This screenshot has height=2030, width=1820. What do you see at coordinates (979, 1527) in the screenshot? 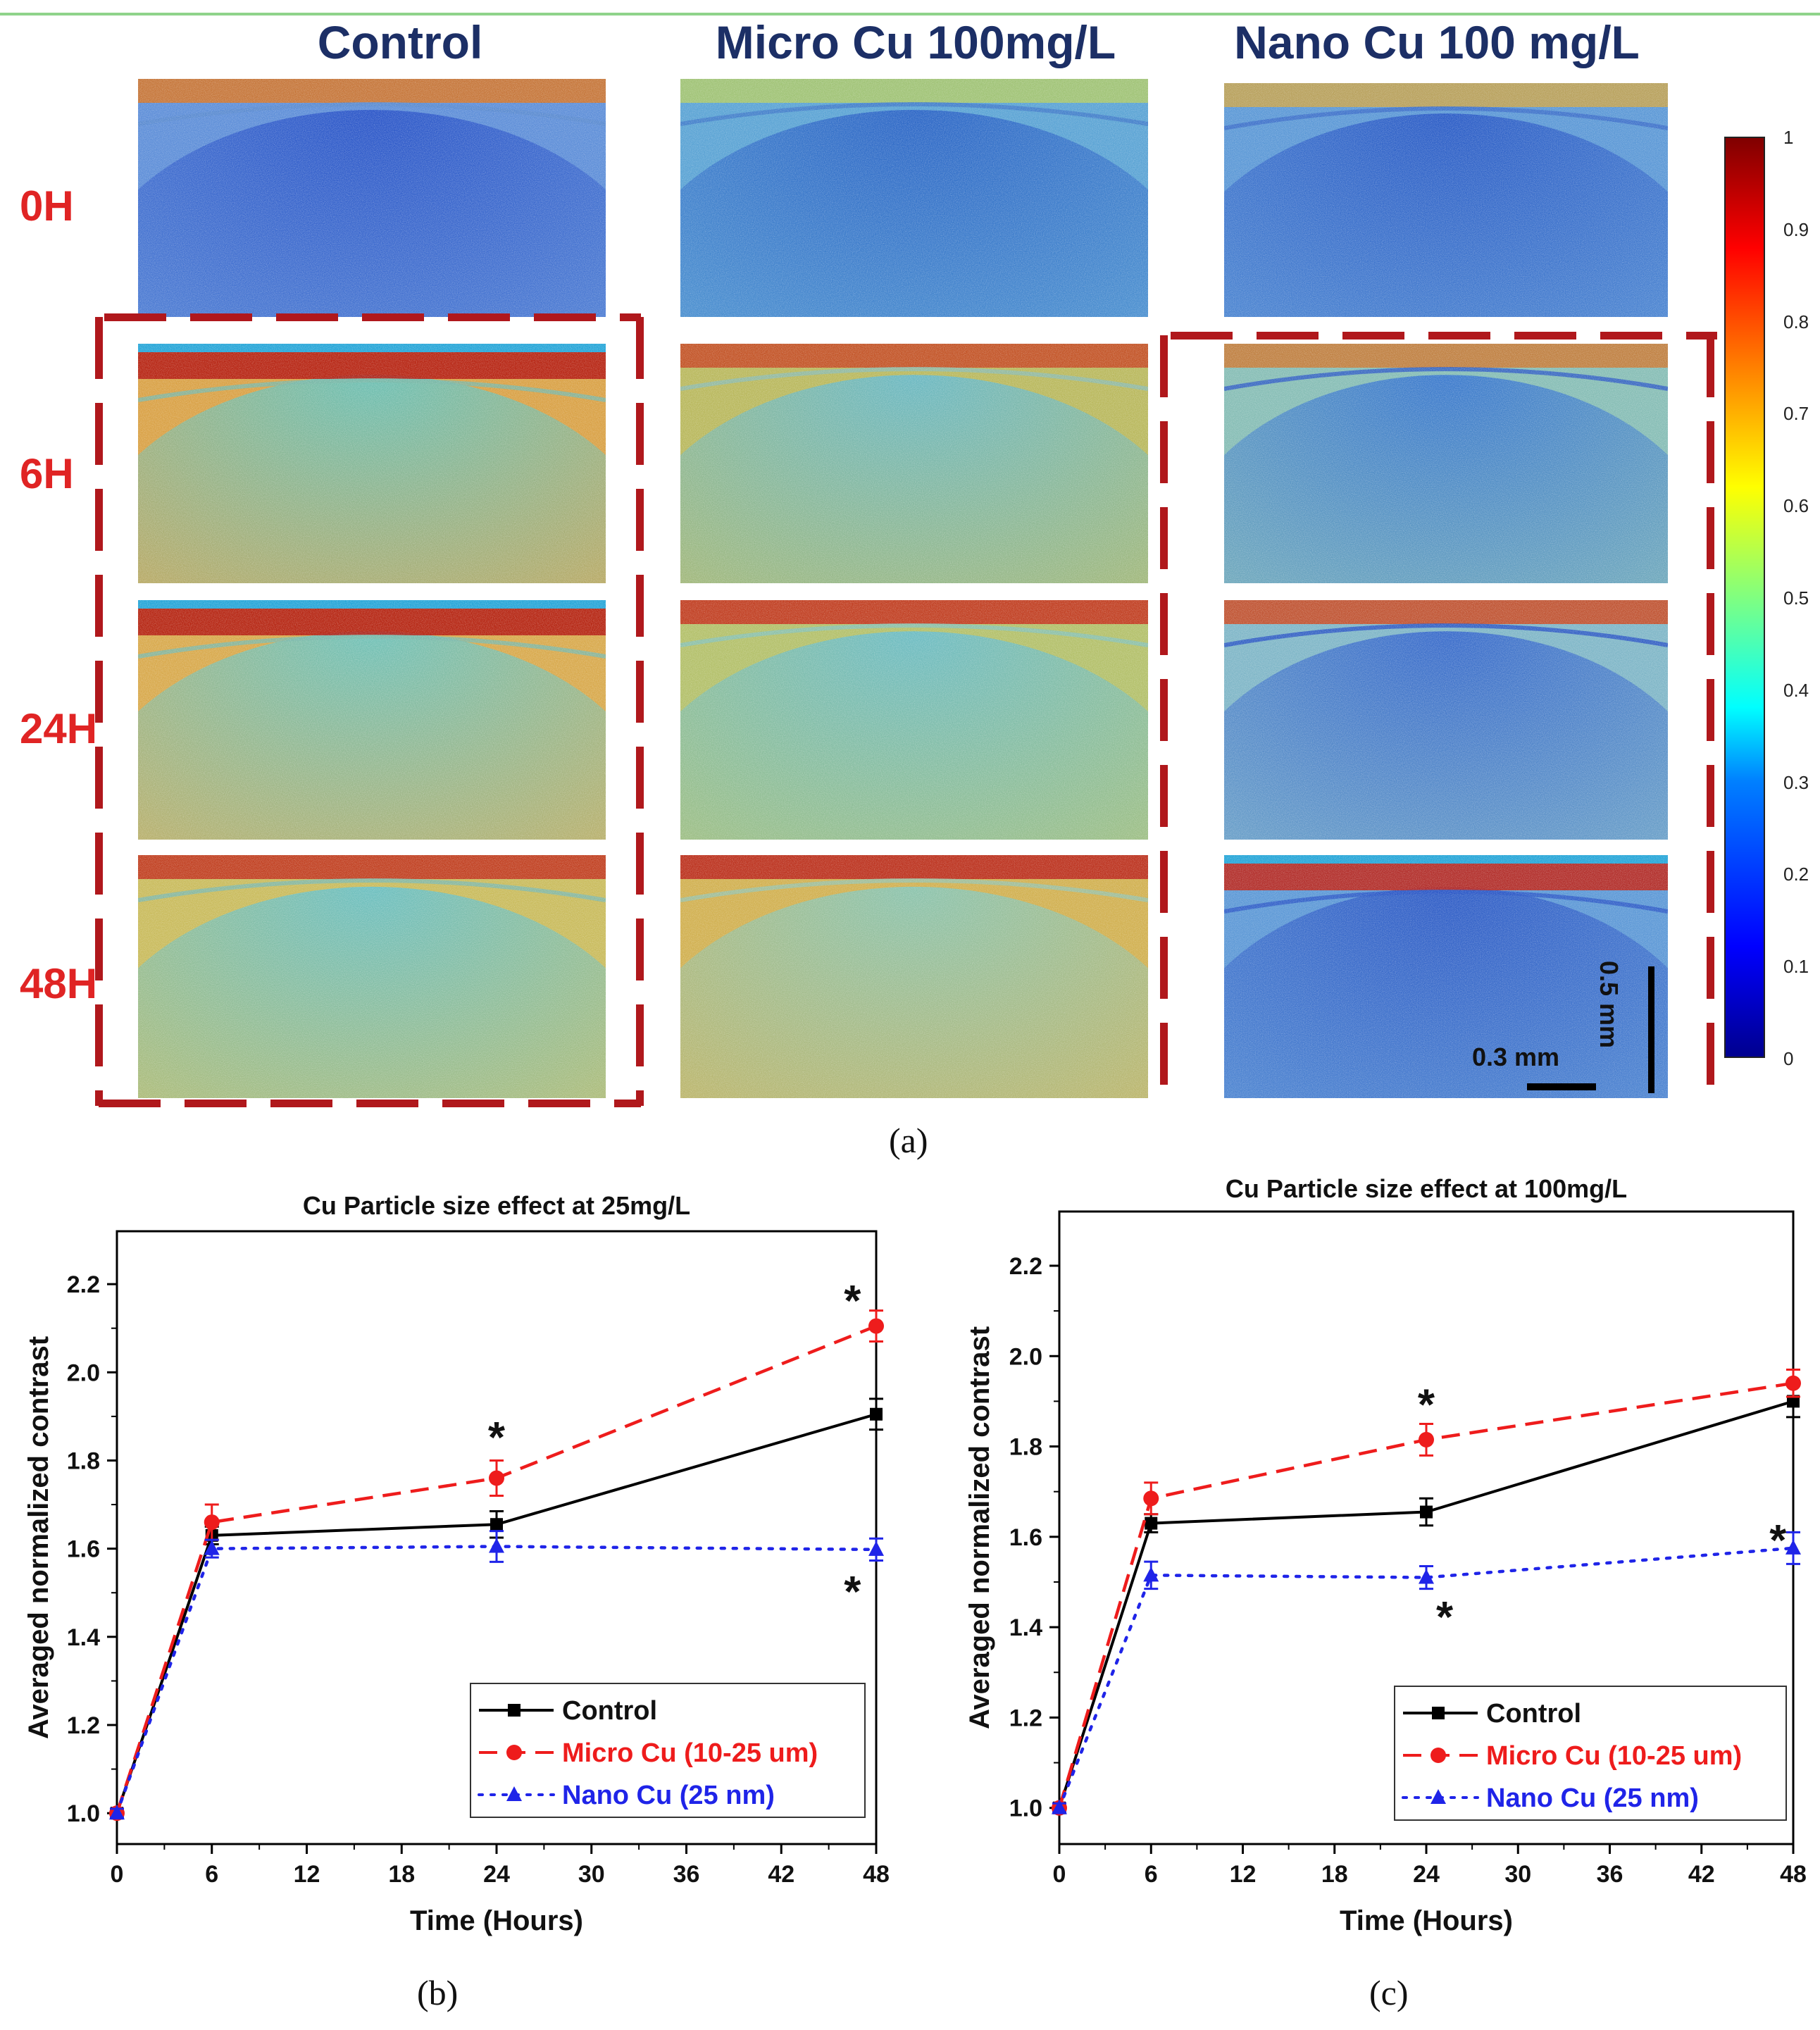
I see `y-axis-label: Averaged normalized contrast` at bounding box center [979, 1527].